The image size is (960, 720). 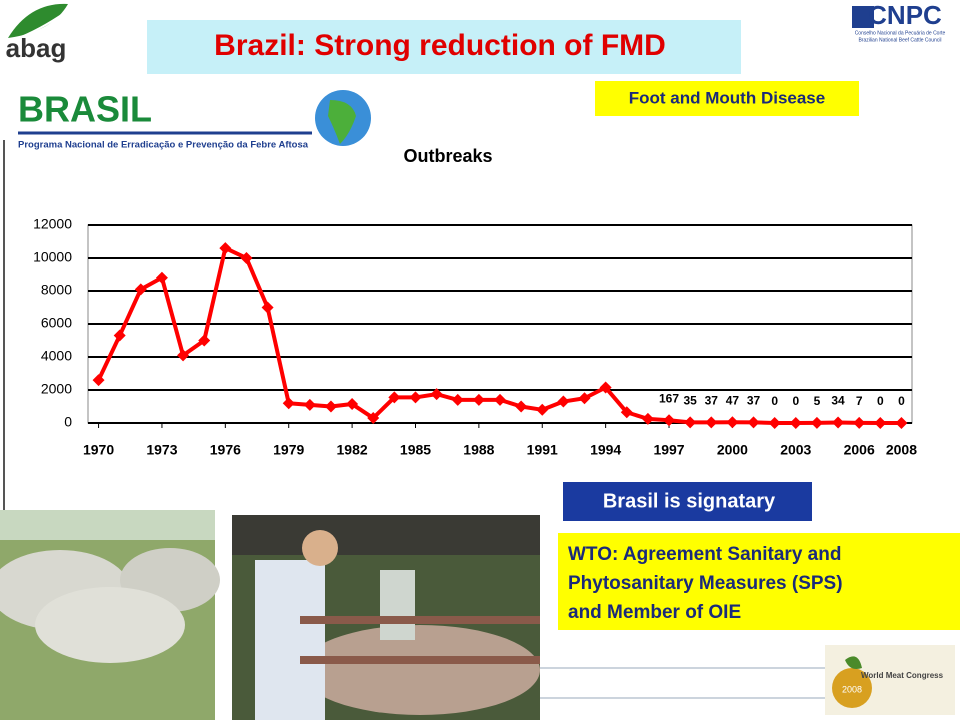 I want to click on x-tick-label: 1982, so click(x=352, y=450).